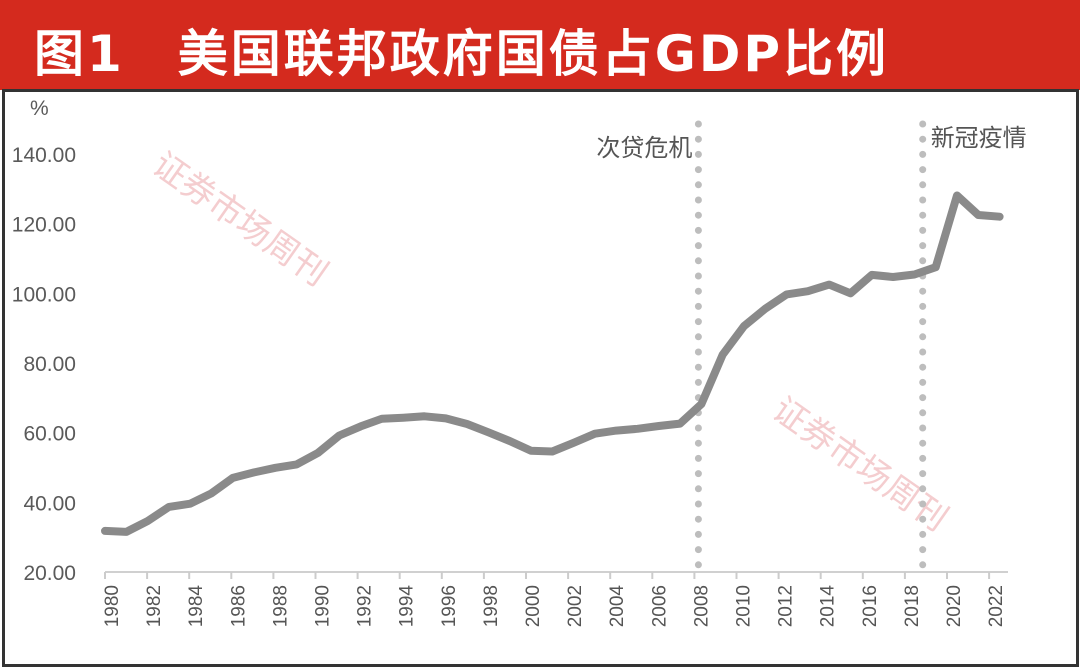 The height and width of the screenshot is (667, 1080). I want to click on x-tick-label: 1982, so click(154, 606).